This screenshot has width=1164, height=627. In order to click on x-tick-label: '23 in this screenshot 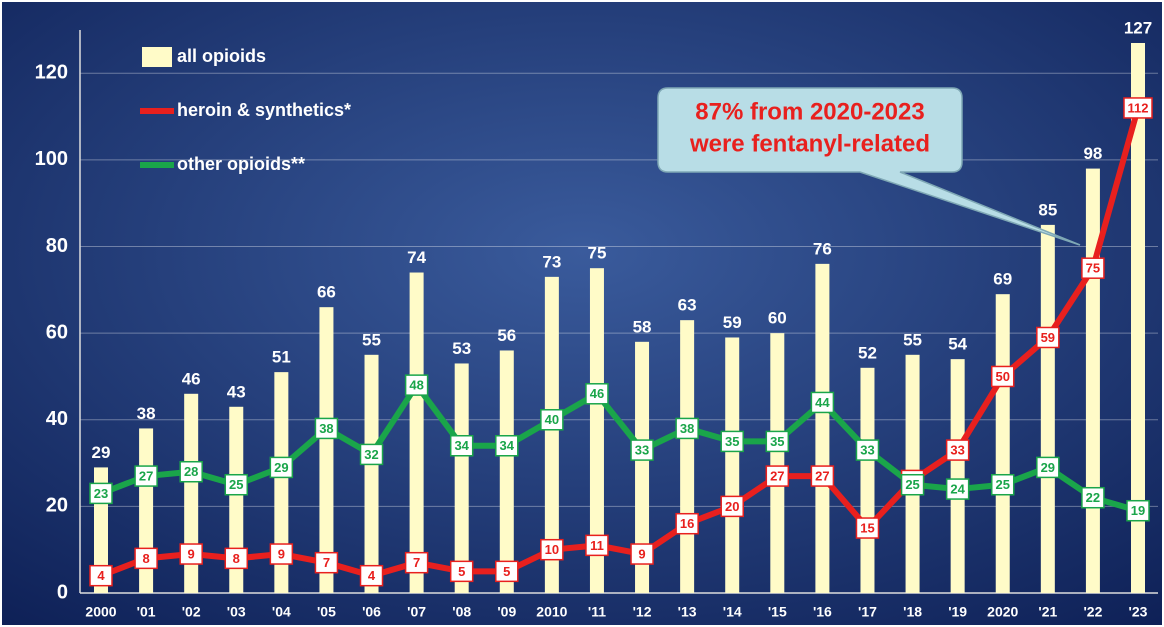, I will do `click(1138, 612)`.